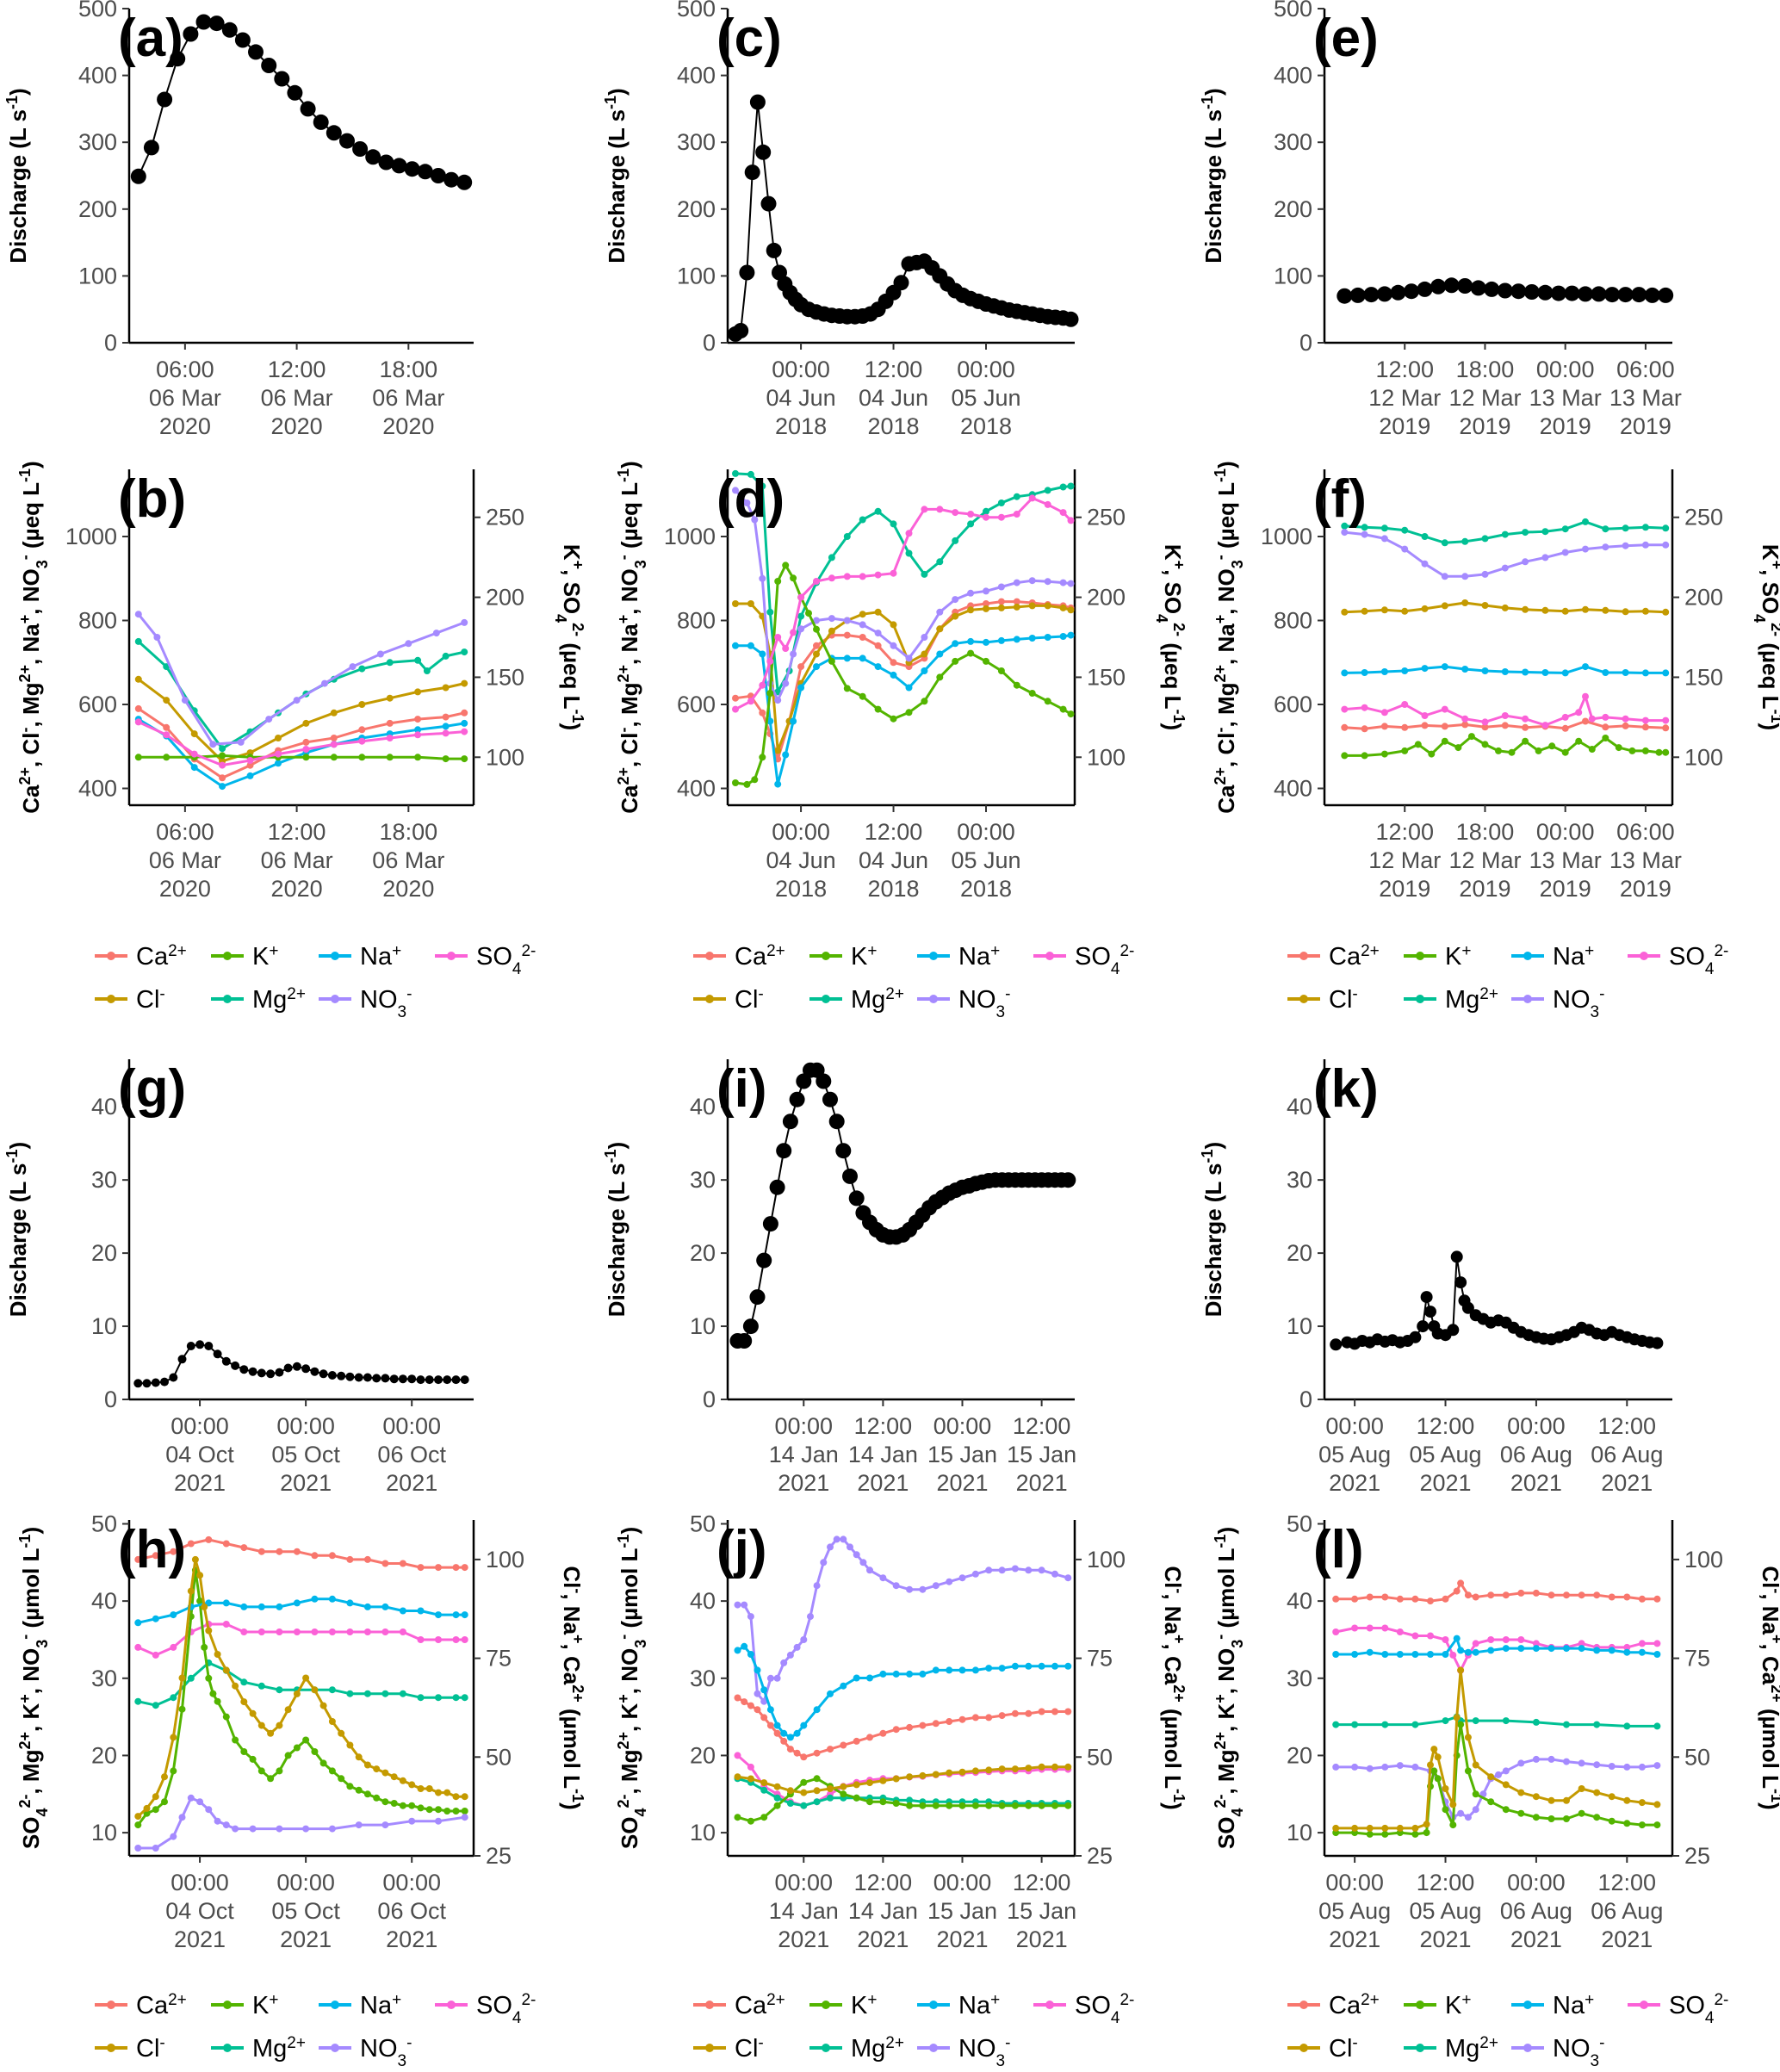 Image resolution: width=1780 pixels, height=2072 pixels. What do you see at coordinates (775, 2000) in the screenshot?
I see `legend-ion-charge: 2+` at bounding box center [775, 2000].